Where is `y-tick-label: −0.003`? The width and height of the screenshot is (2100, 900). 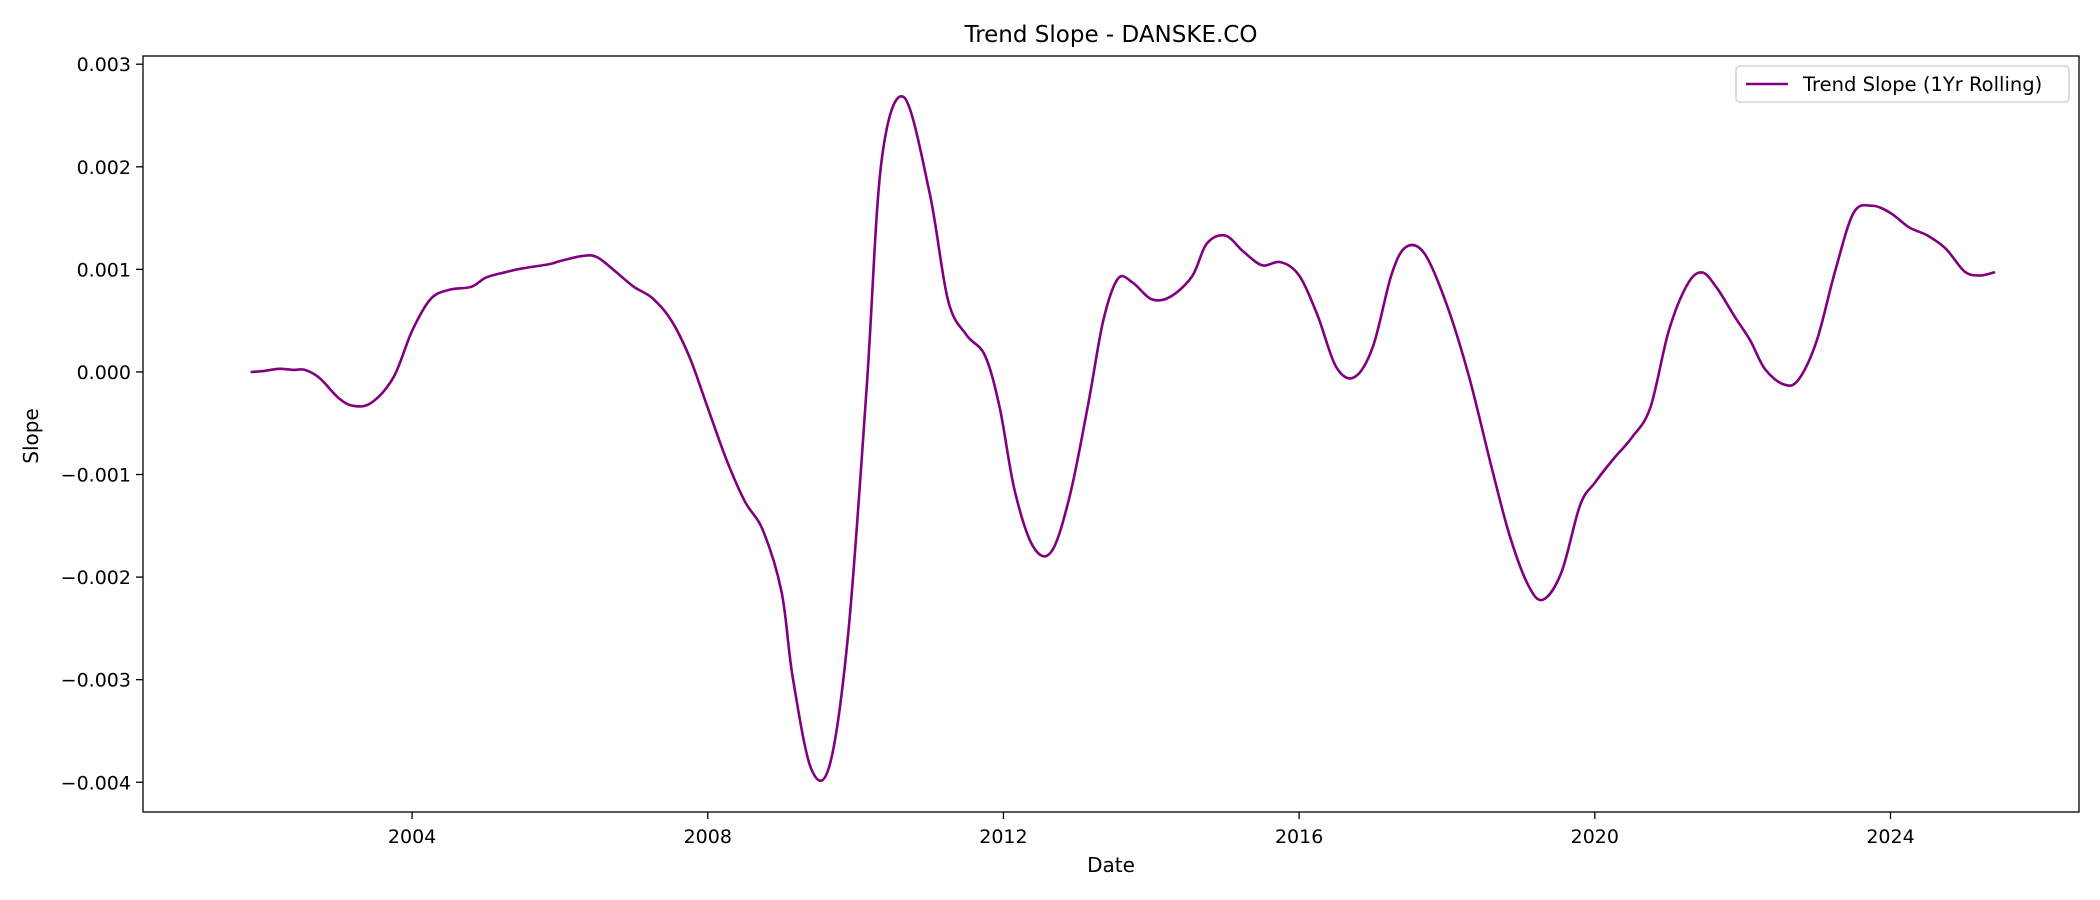
y-tick-label: −0.003 is located at coordinates (96, 681).